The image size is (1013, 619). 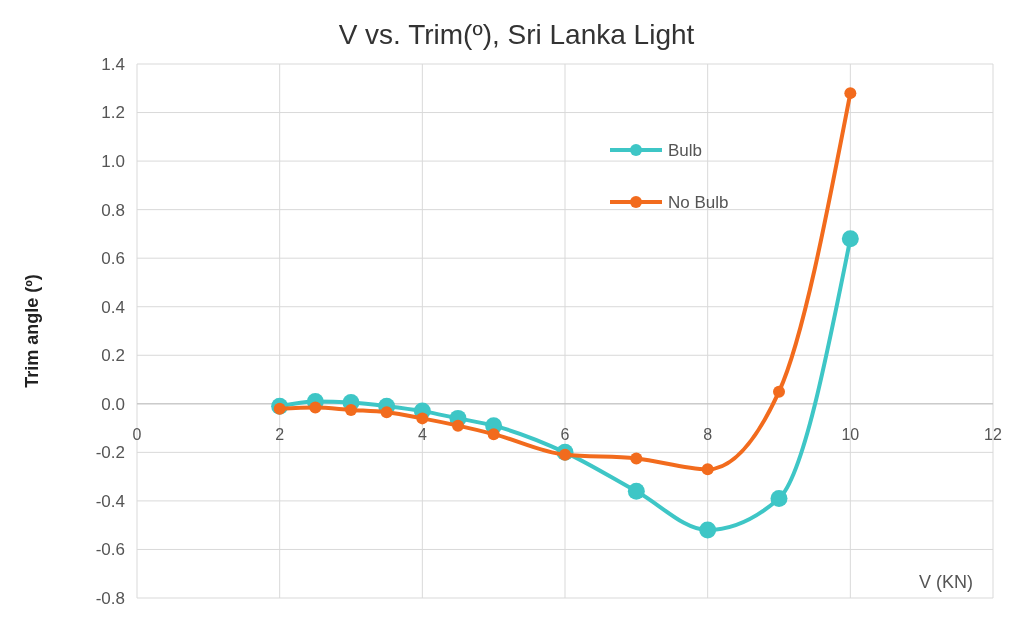 What do you see at coordinates (708, 434) in the screenshot?
I see `x-tick-label: 8` at bounding box center [708, 434].